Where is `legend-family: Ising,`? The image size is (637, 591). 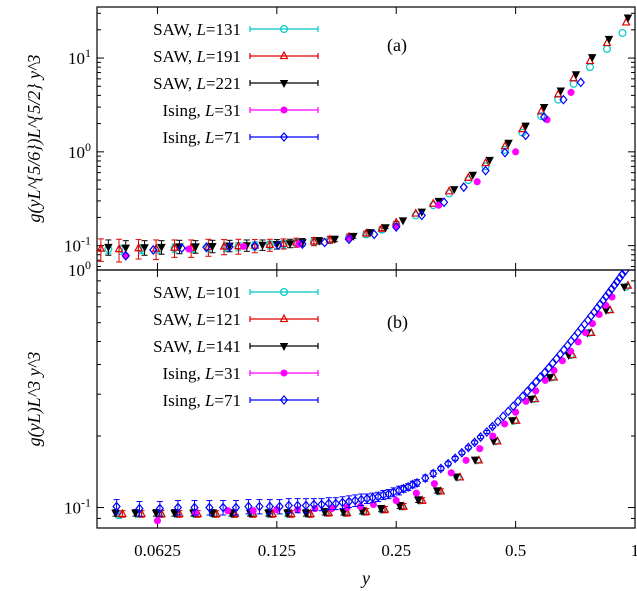 legend-family: Ising, is located at coordinates (183, 137).